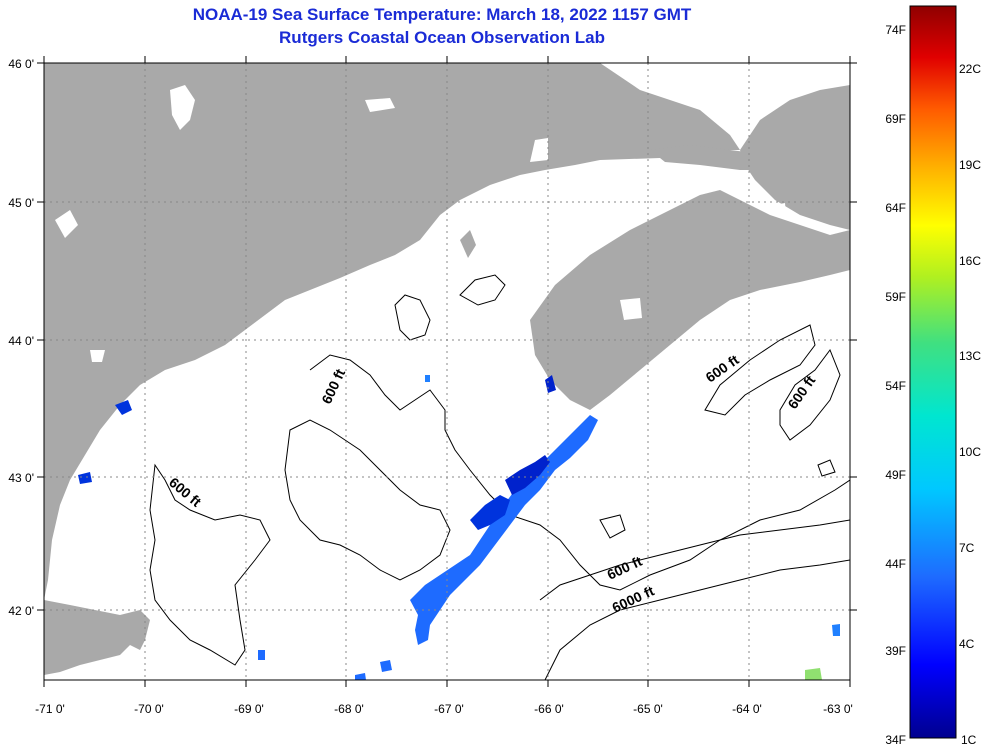 The image size is (984, 754). What do you see at coordinates (895, 119) in the screenshot?
I see `colorbar-f-label: 69F` at bounding box center [895, 119].